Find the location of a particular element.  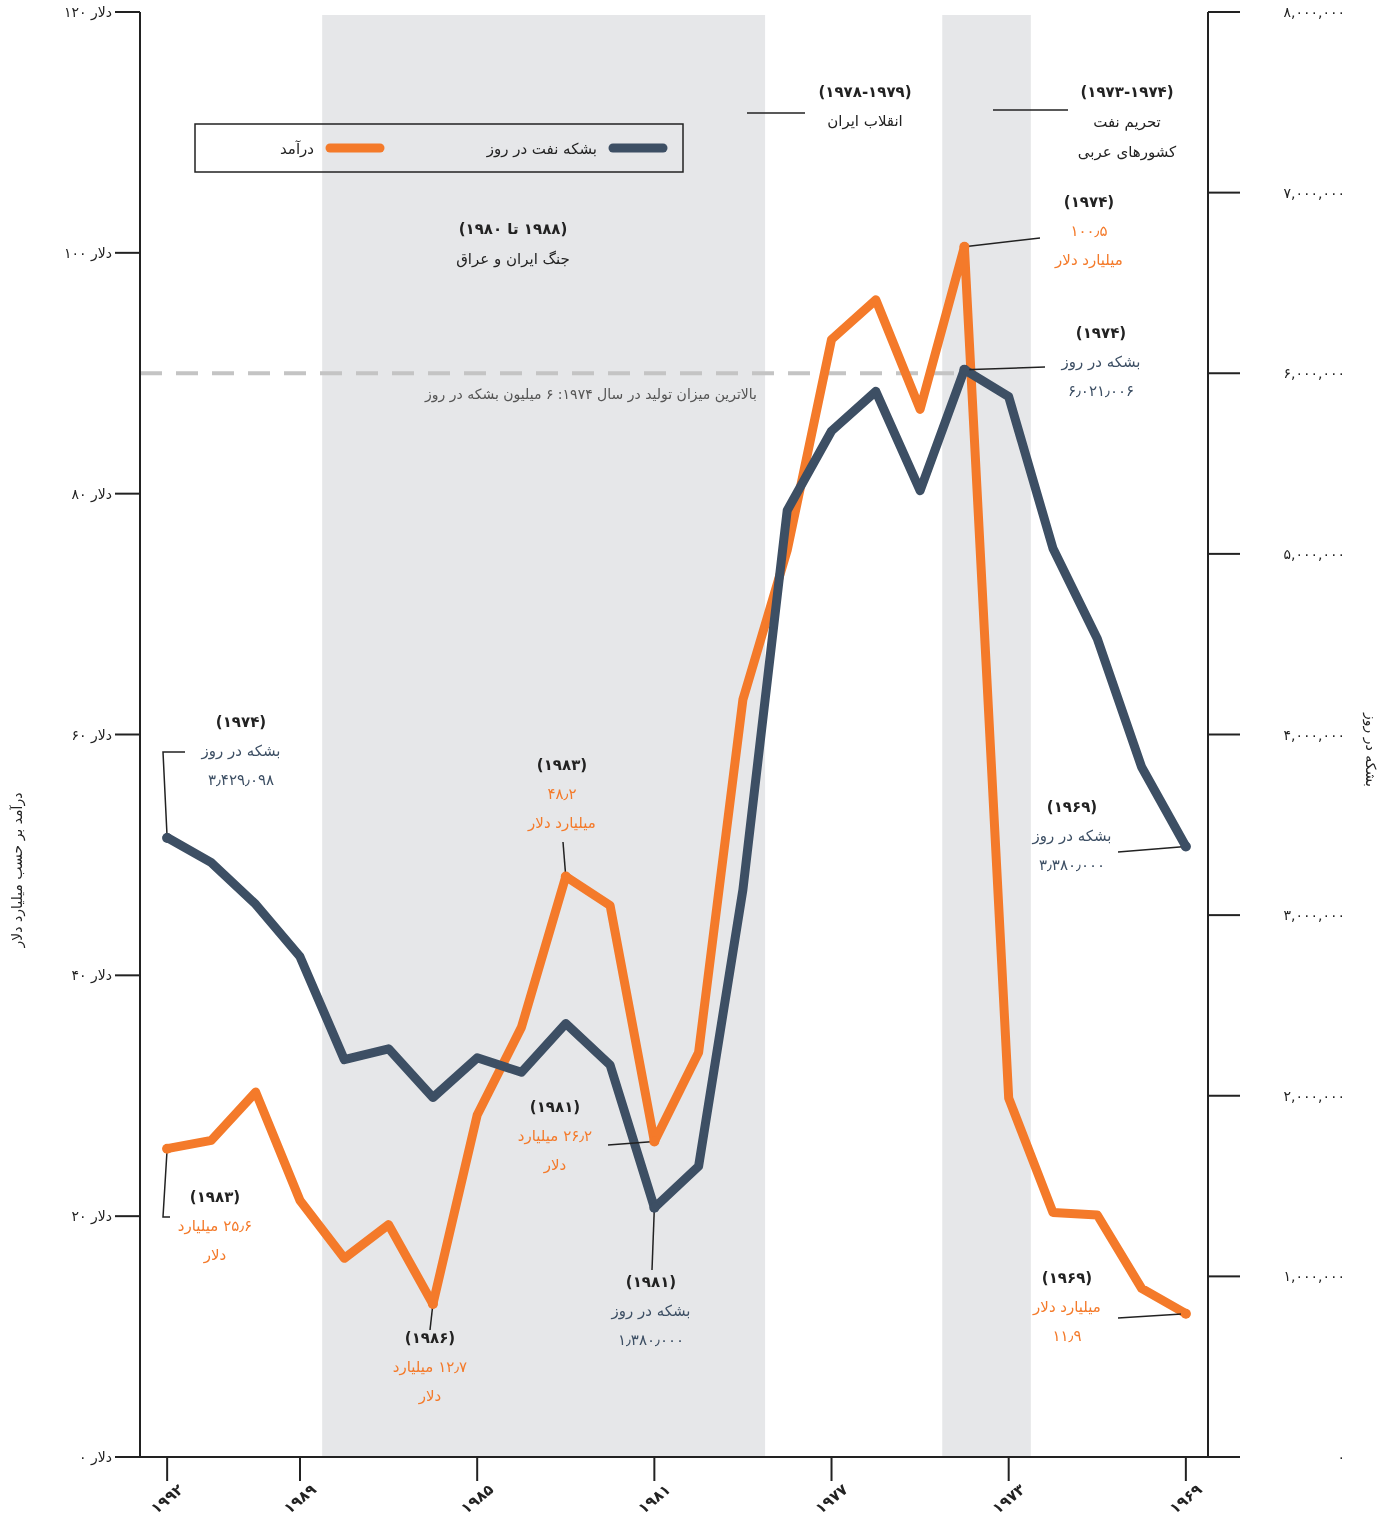

annotation: (۱۹۷۸-۱۹۷۹) انقلاب ایران is located at coordinates (865, 106).